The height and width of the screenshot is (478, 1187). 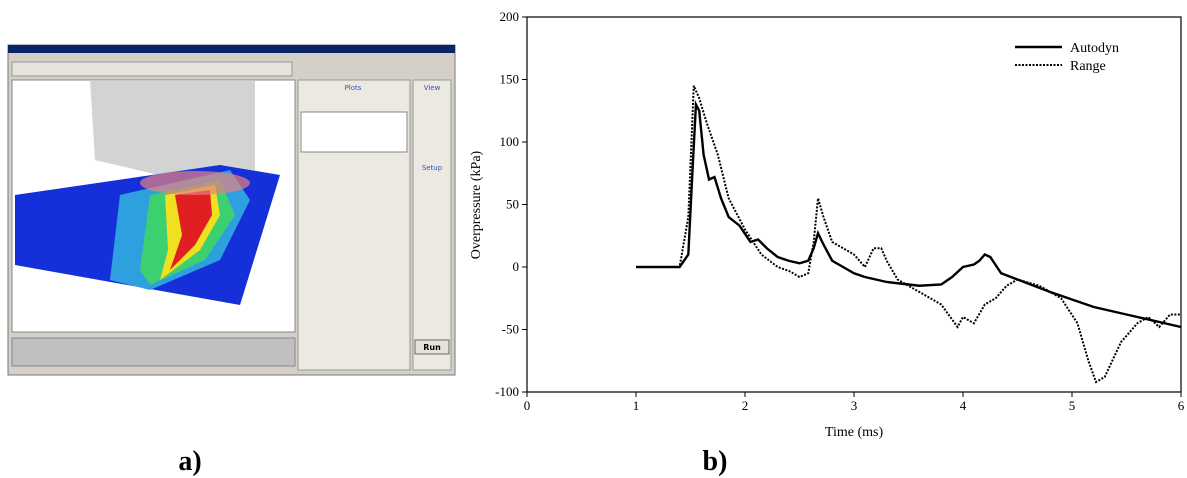 What do you see at coordinates (854, 405) in the screenshot?
I see `x-tick-label: 3` at bounding box center [854, 405].